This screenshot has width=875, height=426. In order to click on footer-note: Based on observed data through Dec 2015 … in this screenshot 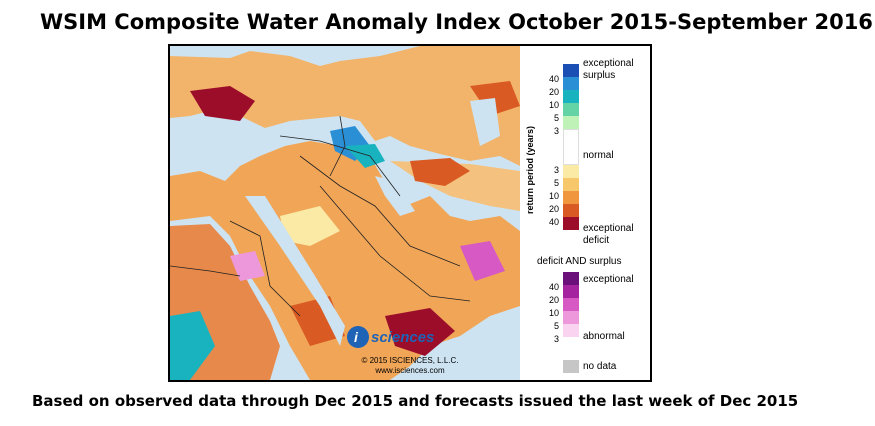, I will do `click(415, 401)`.